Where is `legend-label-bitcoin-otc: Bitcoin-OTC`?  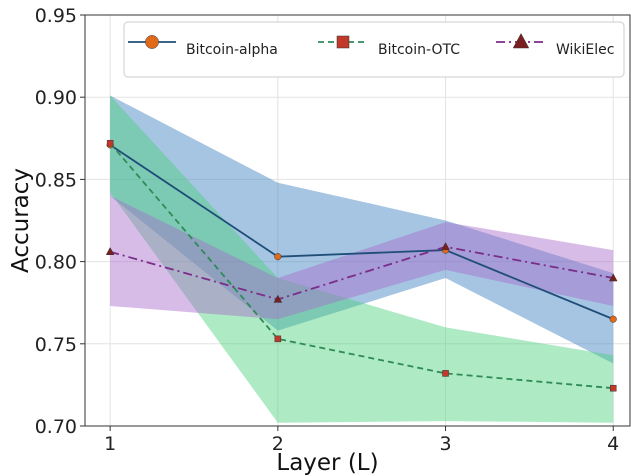
legend-label-bitcoin-otc: Bitcoin-OTC is located at coordinates (419, 50).